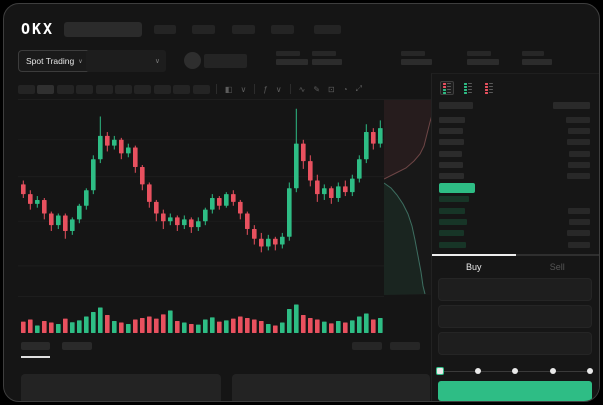 This screenshot has height=405, width=603. Describe the element at coordinates (192, 60) in the screenshot. I see `coin-avatar` at that location.